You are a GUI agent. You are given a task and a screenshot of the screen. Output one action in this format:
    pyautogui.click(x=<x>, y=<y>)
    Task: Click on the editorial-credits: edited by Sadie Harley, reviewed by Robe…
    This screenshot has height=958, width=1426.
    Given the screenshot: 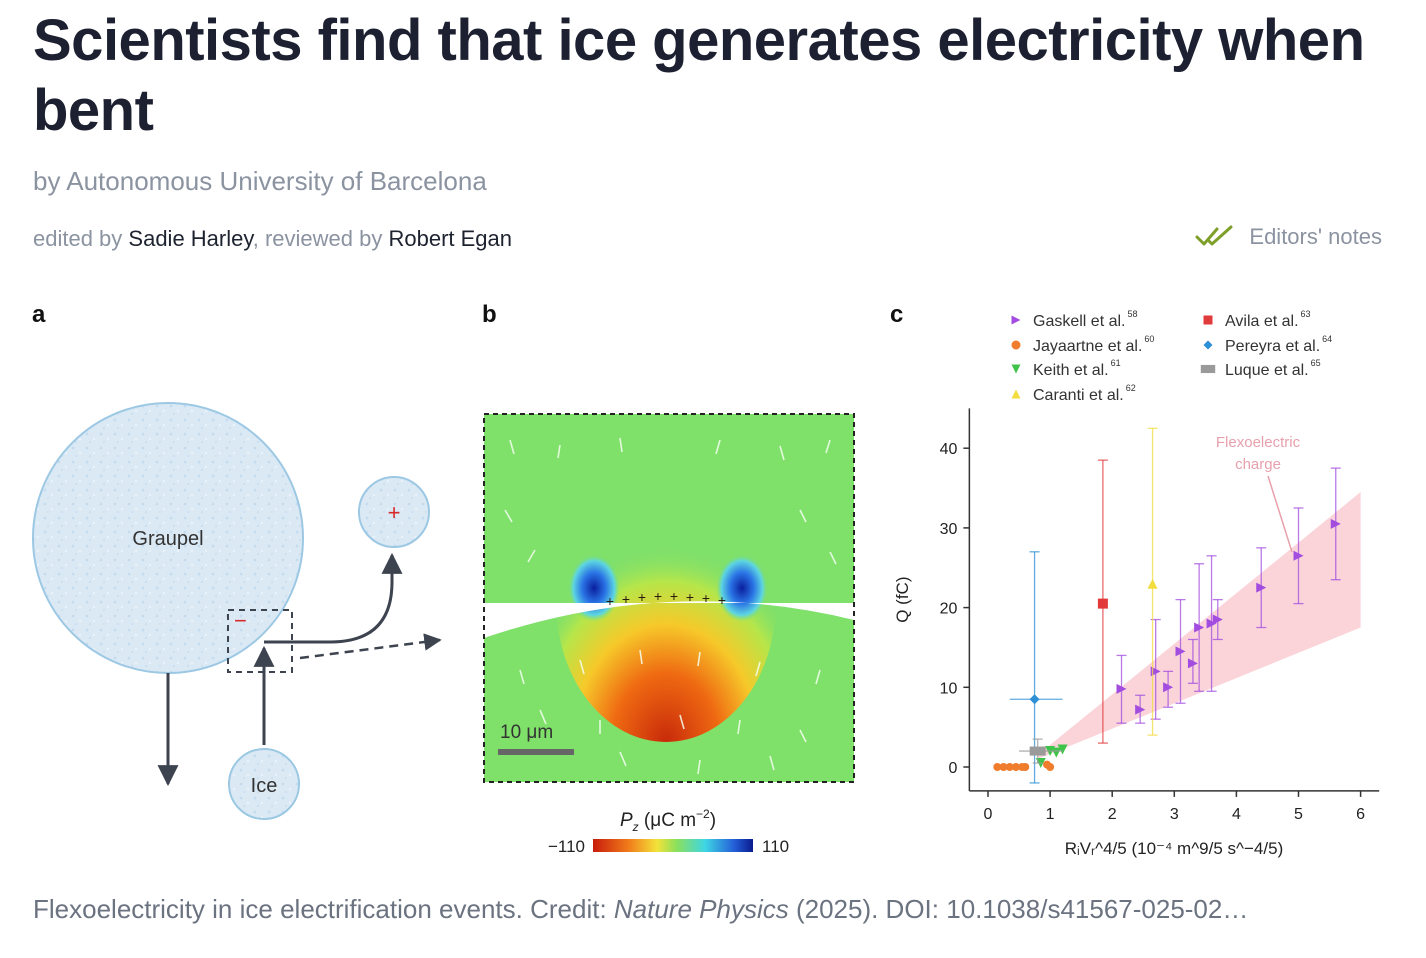 What is the action you would take?
    pyautogui.click(x=272, y=239)
    